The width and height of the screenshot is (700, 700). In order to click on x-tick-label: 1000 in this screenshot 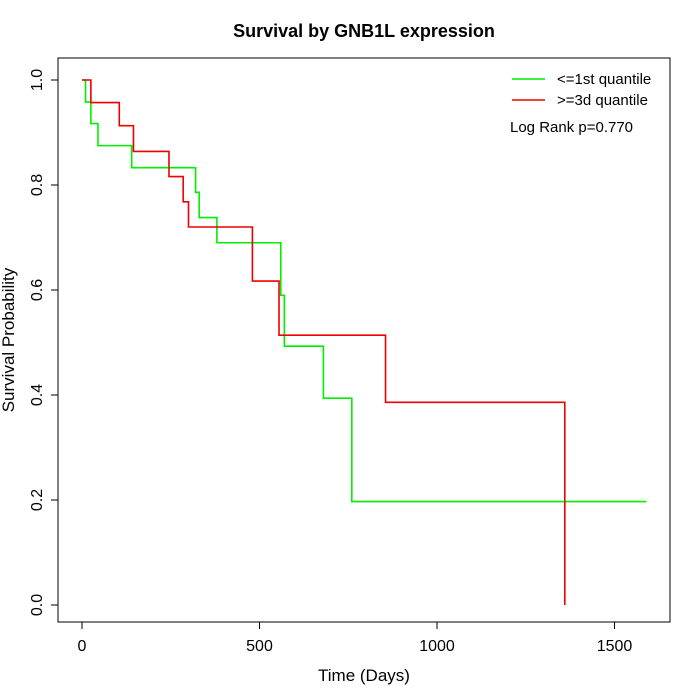, I will do `click(437, 646)`.